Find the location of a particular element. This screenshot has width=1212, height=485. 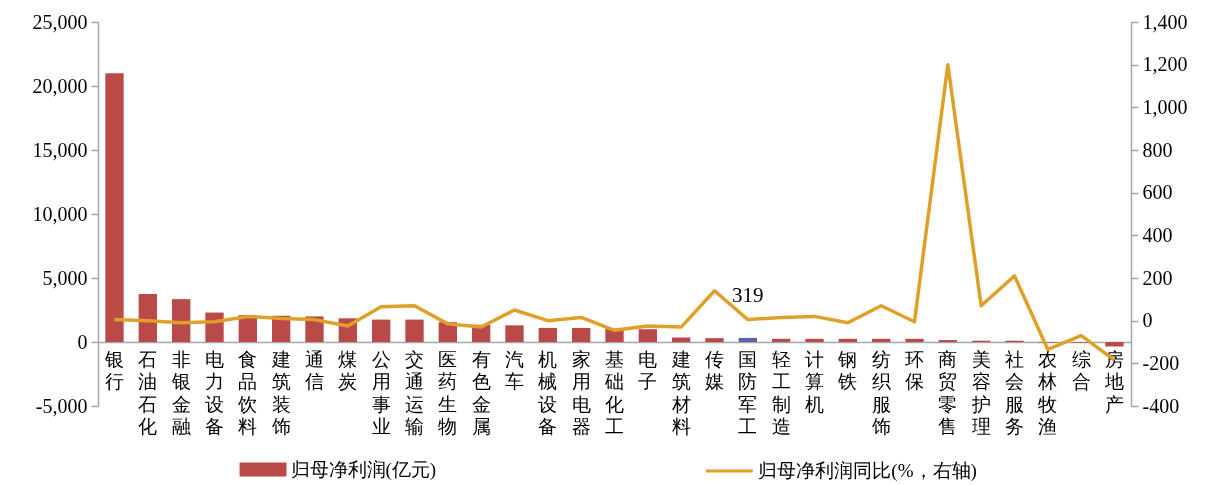

x-tick-label: 交通运输 is located at coordinates (414, 392).